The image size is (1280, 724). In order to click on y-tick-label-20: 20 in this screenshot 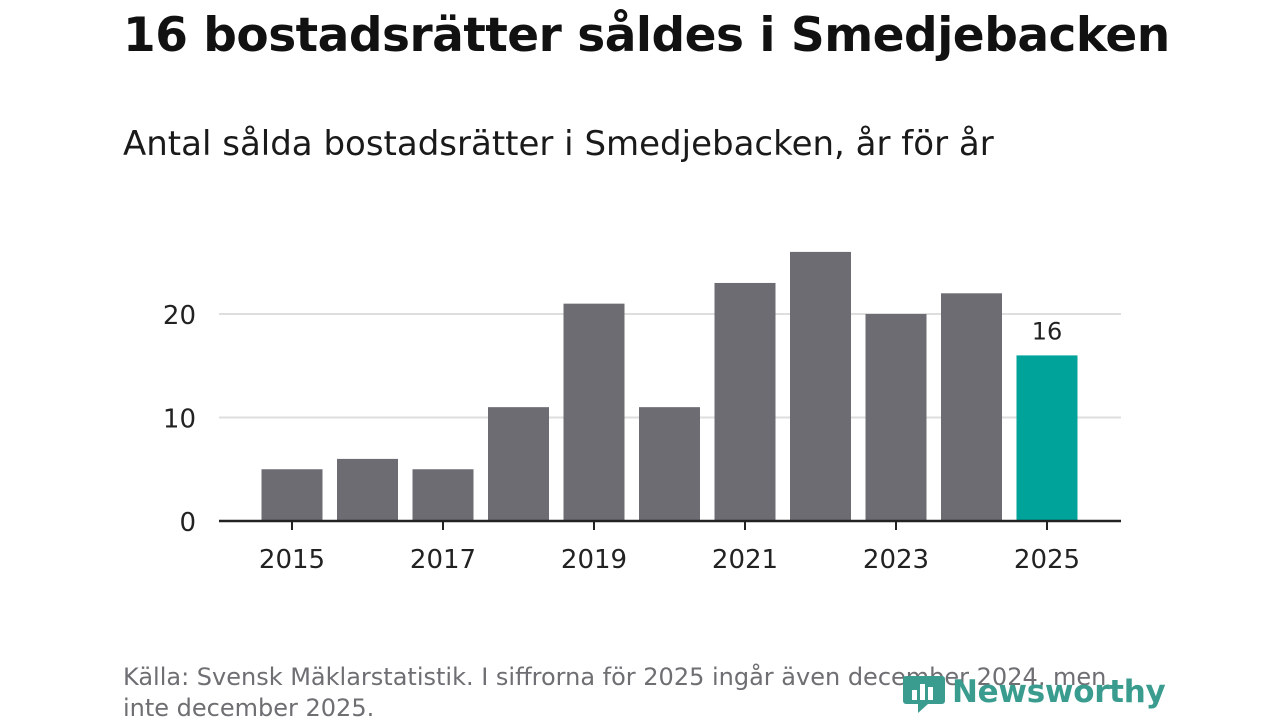, I will do `click(179, 316)`.